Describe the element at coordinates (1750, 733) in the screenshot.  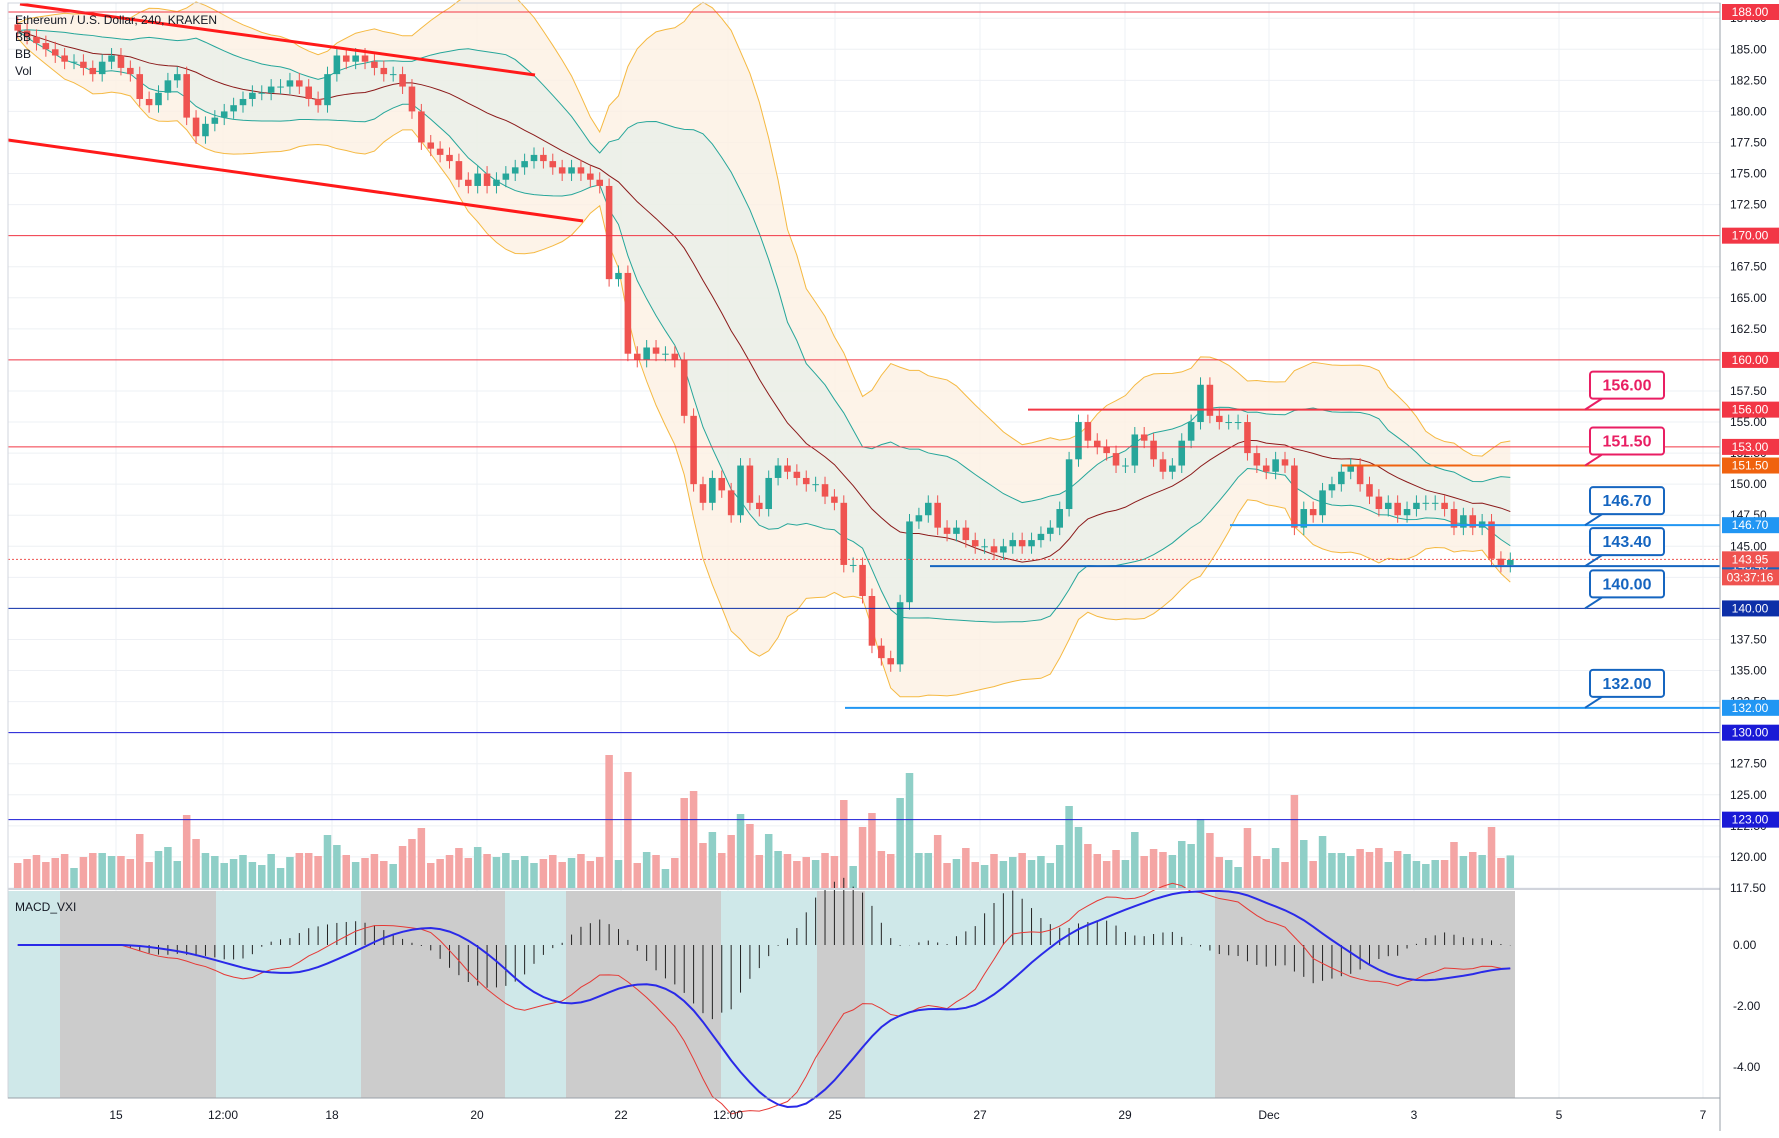
I see `price-tag-text: 130.00` at that location.